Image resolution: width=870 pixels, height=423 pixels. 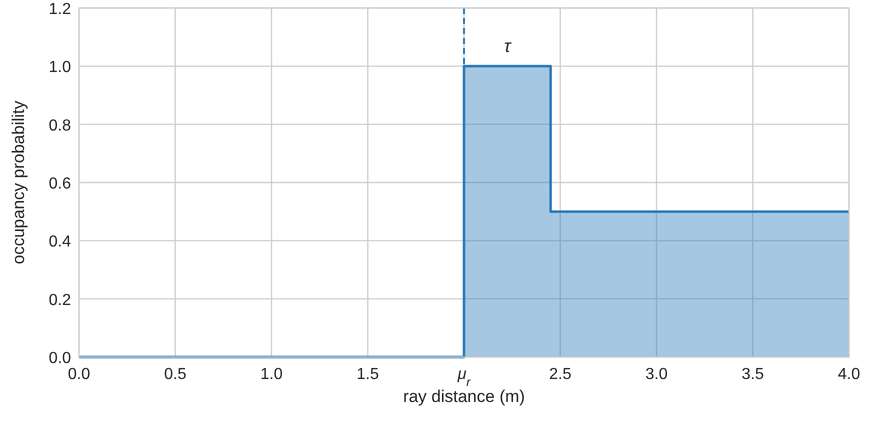 I want to click on y-tick-label: 0.2, so click(x=60, y=300).